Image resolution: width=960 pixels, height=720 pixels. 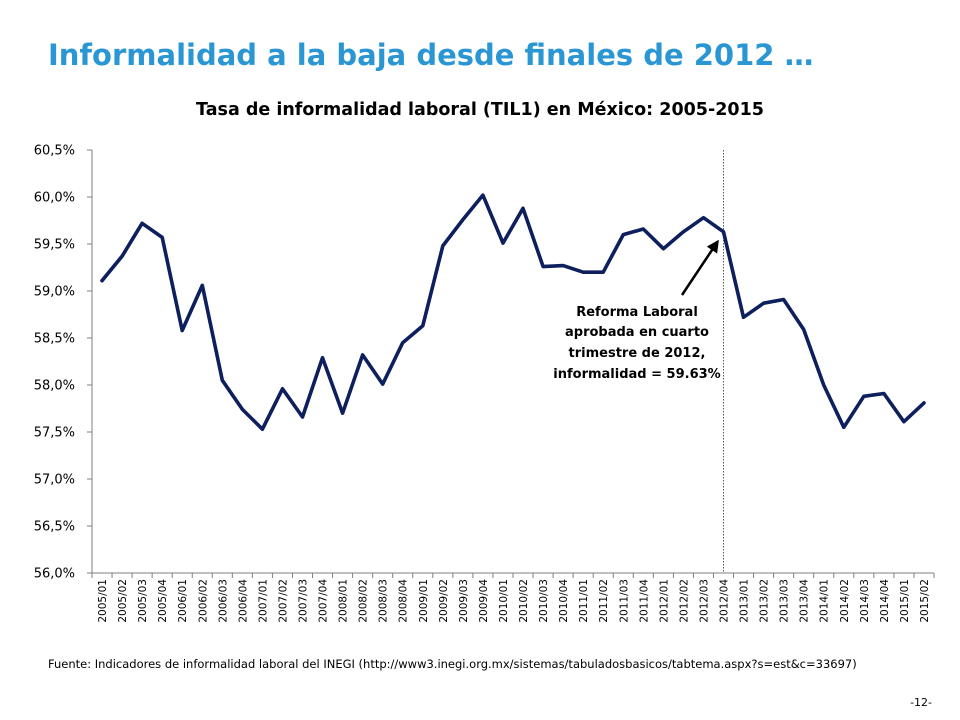 I want to click on x-tick-label: 2010/04, so click(x=564, y=601).